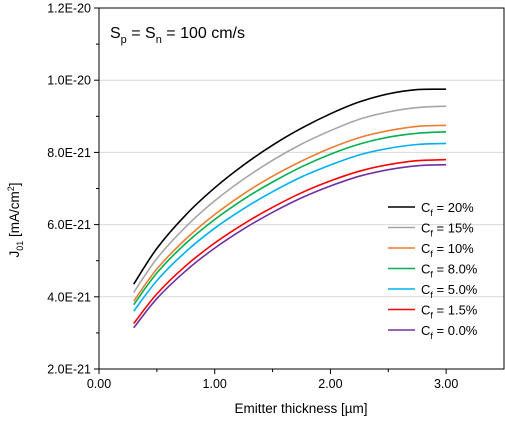 The width and height of the screenshot is (505, 427). Describe the element at coordinates (446, 384) in the screenshot. I see `x-tick-label: 3.00` at that location.